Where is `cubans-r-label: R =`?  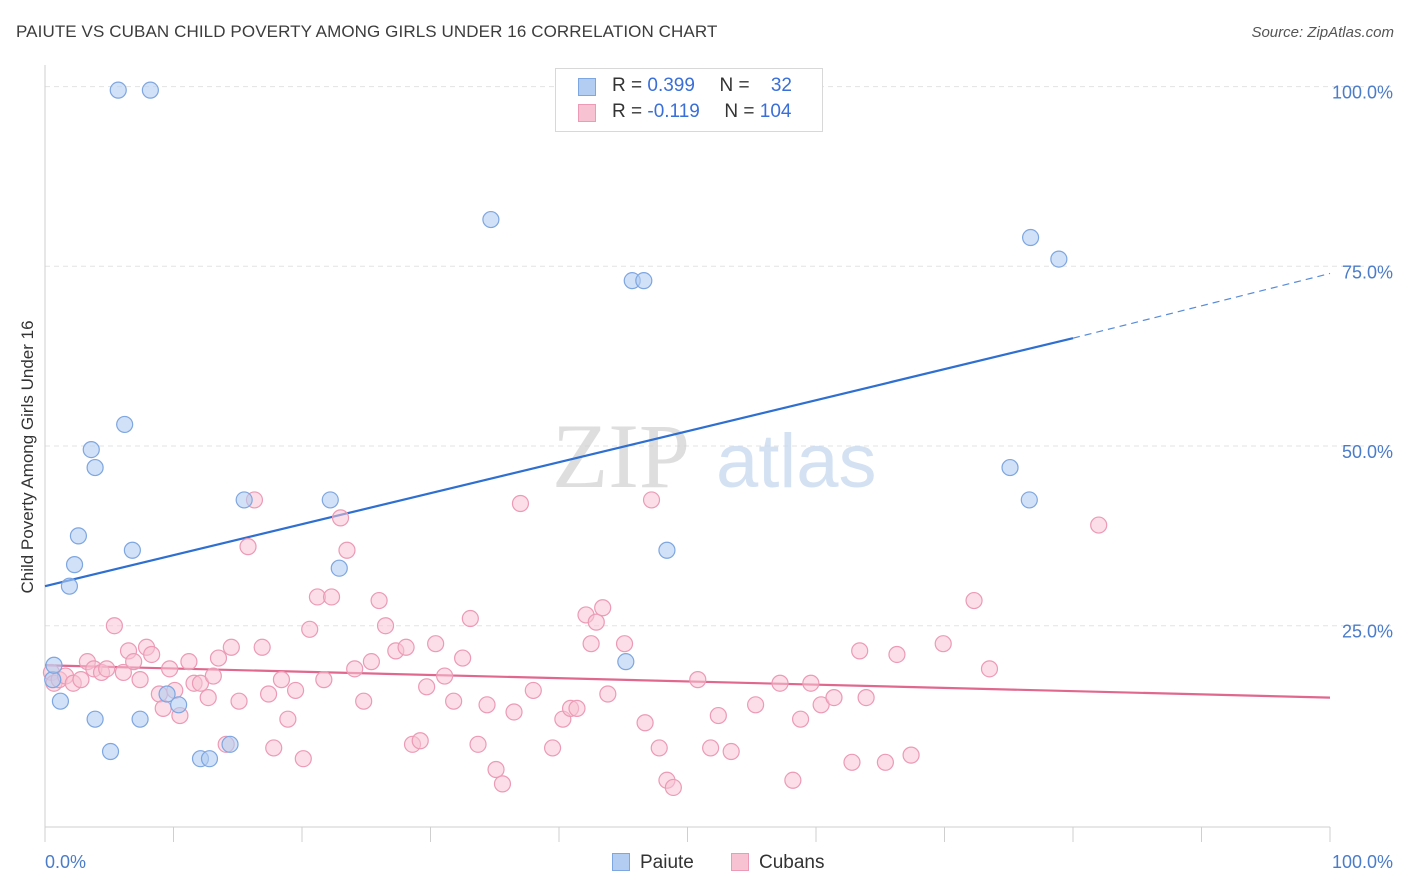
cubans-r-label: R = is located at coordinates (630, 111).